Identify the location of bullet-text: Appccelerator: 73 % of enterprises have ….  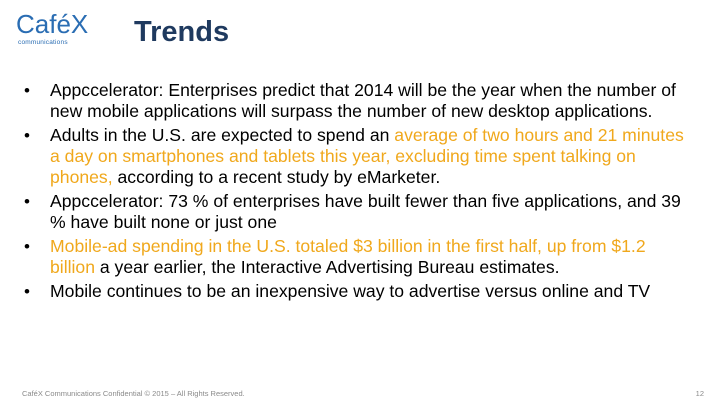
(365, 211).